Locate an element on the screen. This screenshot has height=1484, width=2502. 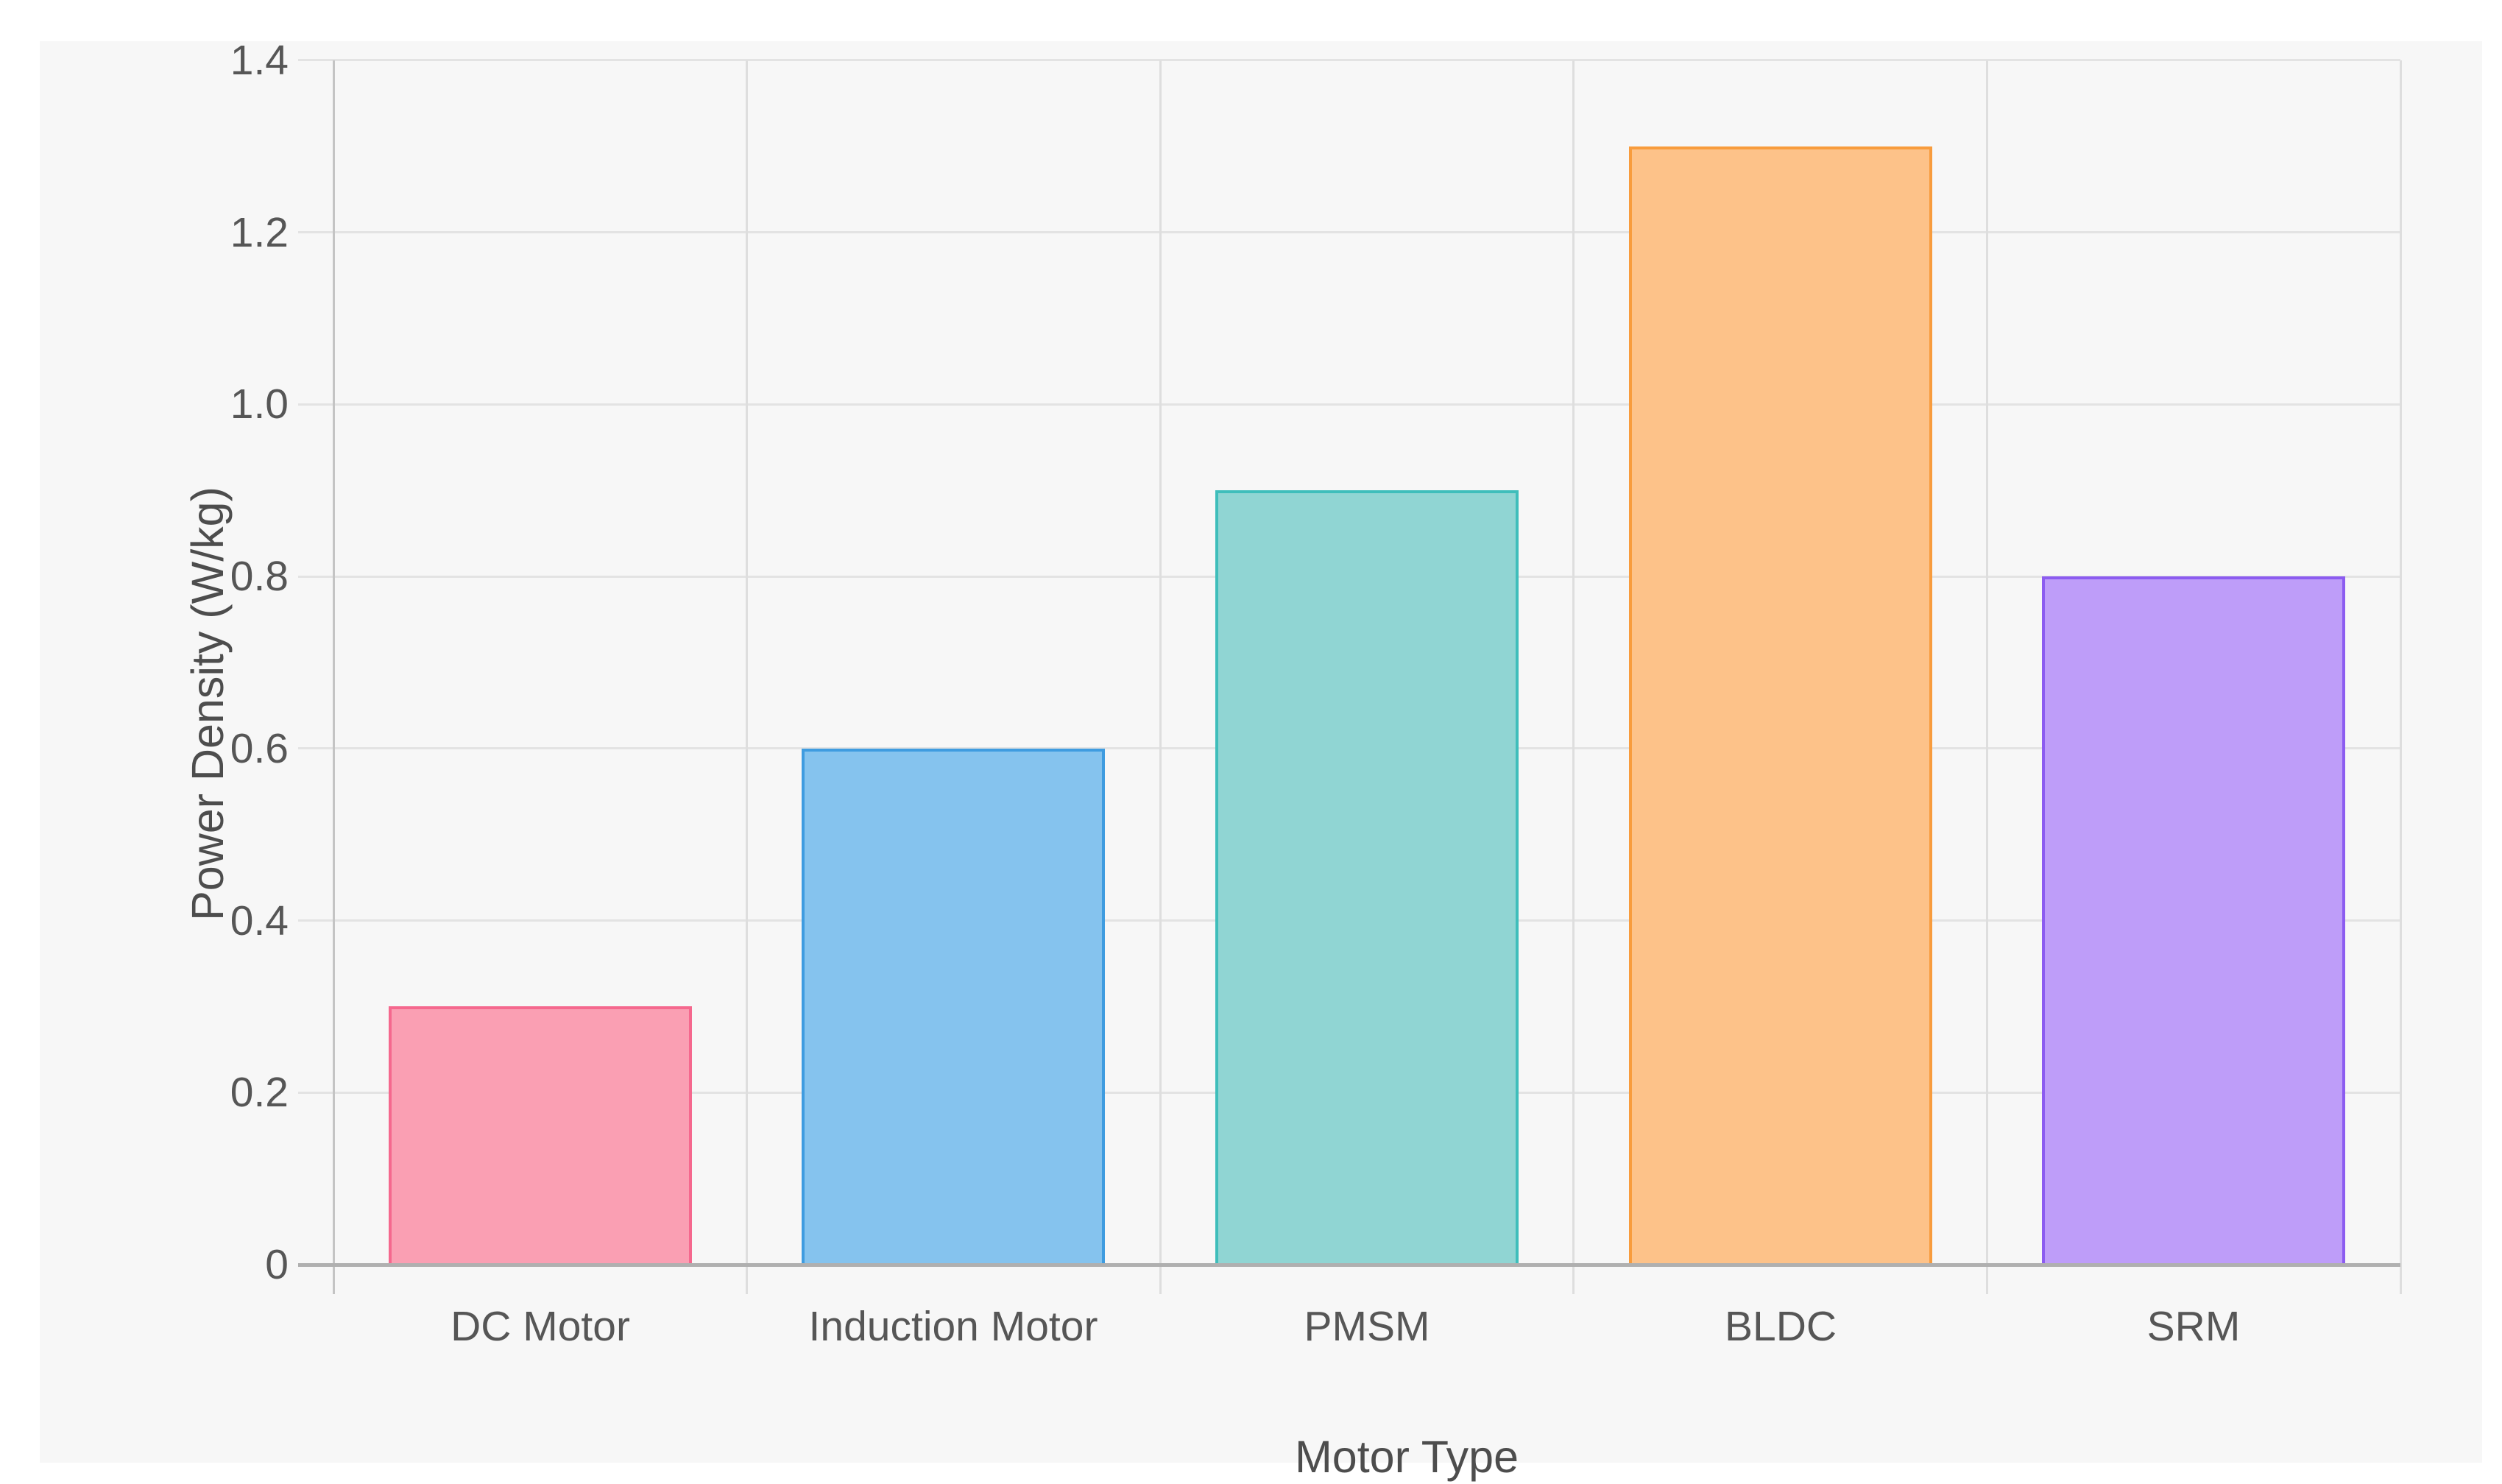
y-tick-label-1.4: 1.4 is located at coordinates (259, 60).